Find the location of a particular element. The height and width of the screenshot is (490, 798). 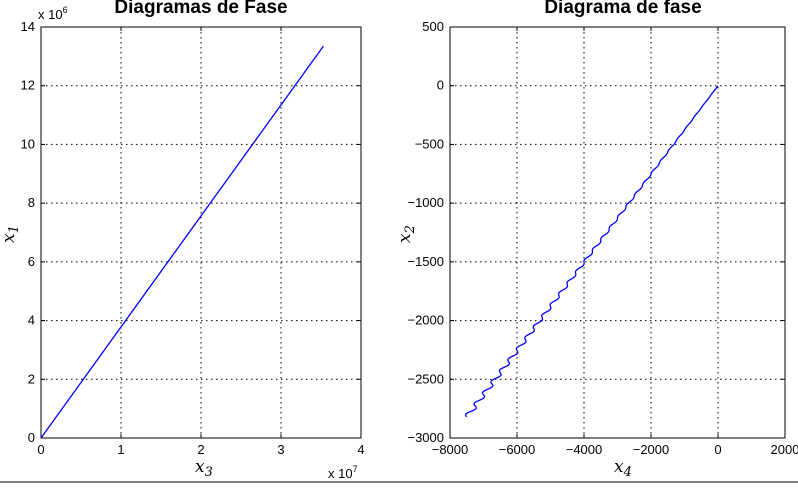

chart-right-y-tick-label: 0 is located at coordinates (440, 85).